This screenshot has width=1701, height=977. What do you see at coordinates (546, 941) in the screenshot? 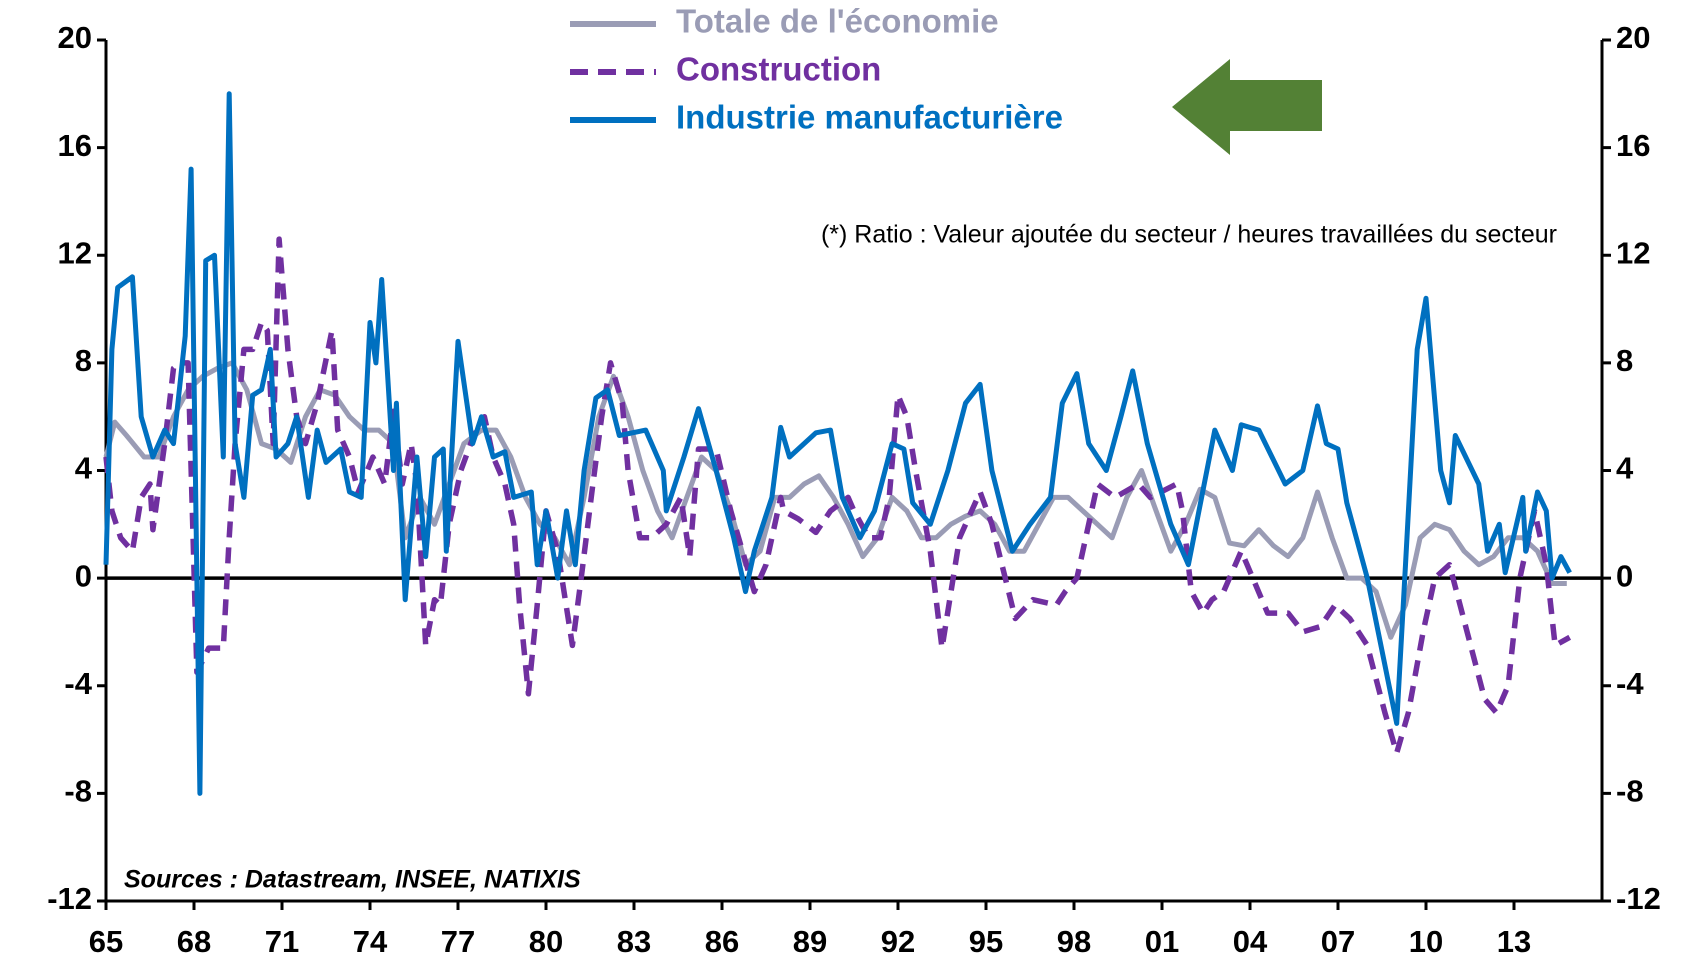
I see `x-tick-label: 80` at bounding box center [546, 941].